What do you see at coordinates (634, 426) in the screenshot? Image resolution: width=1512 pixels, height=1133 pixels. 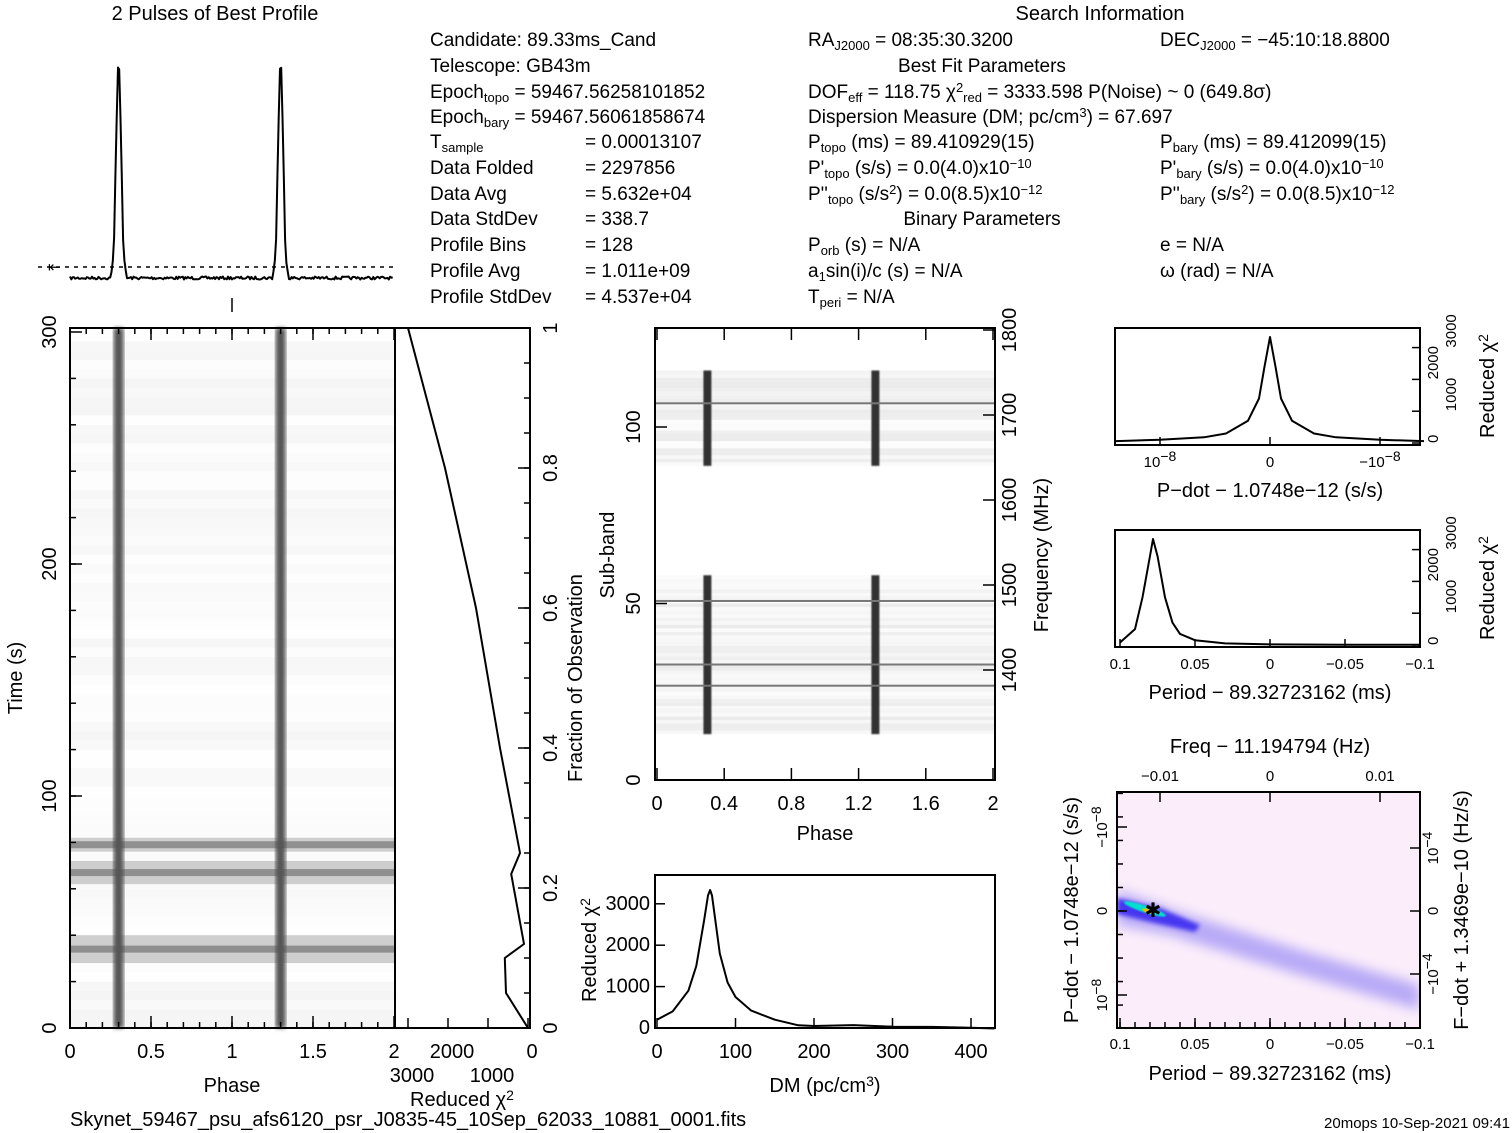 I see `y-tick-label: 100` at bounding box center [634, 426].